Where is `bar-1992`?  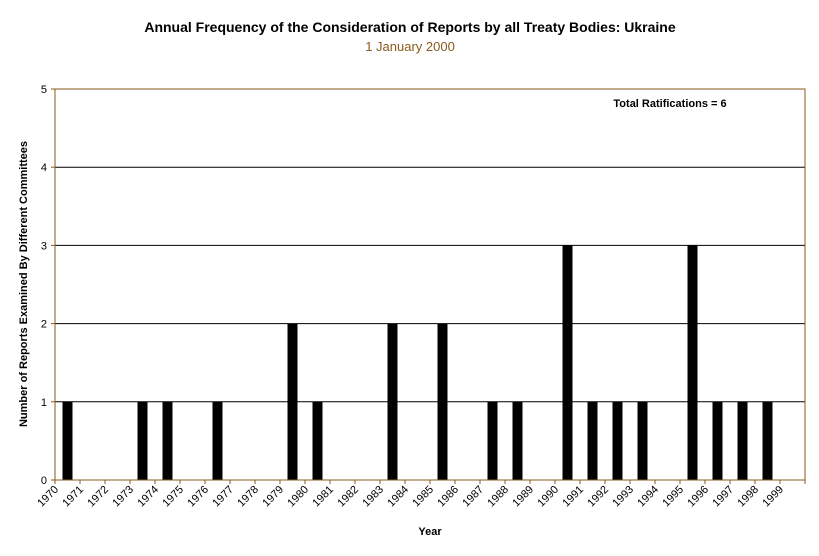 bar-1992 is located at coordinates (617, 440).